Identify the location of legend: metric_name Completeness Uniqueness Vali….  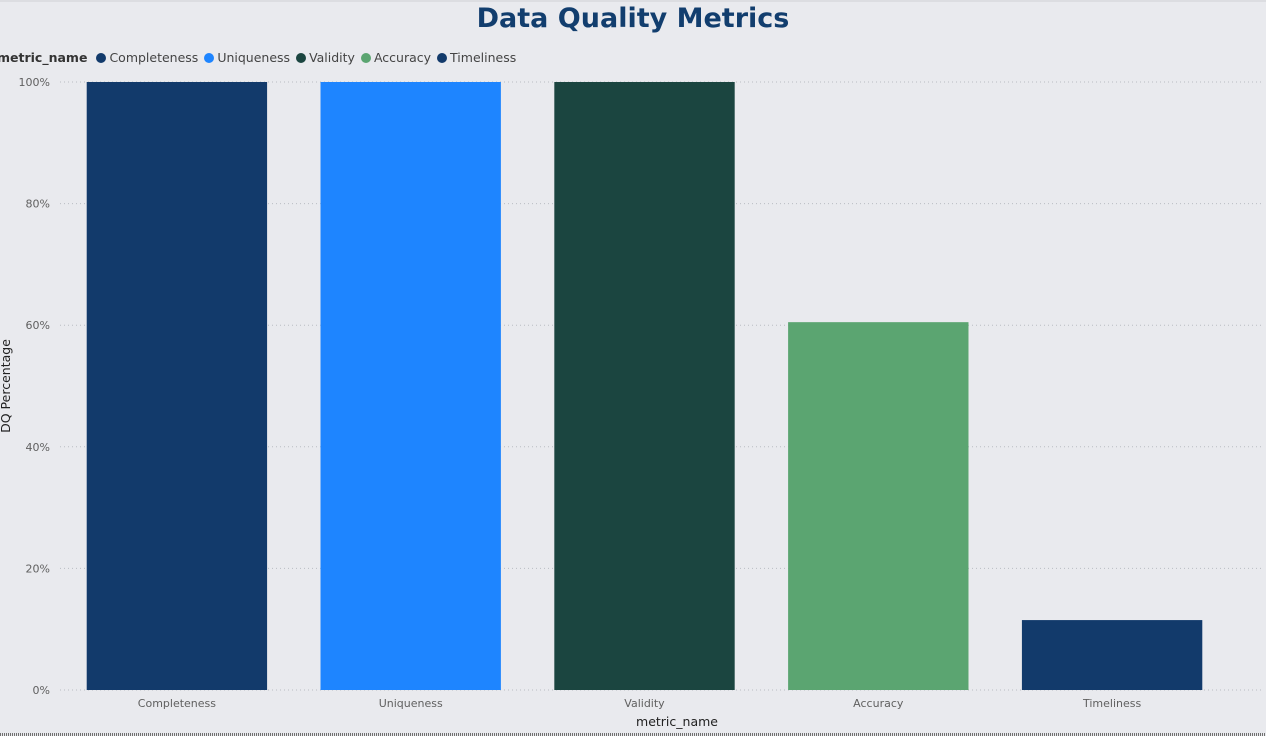
(261, 57).